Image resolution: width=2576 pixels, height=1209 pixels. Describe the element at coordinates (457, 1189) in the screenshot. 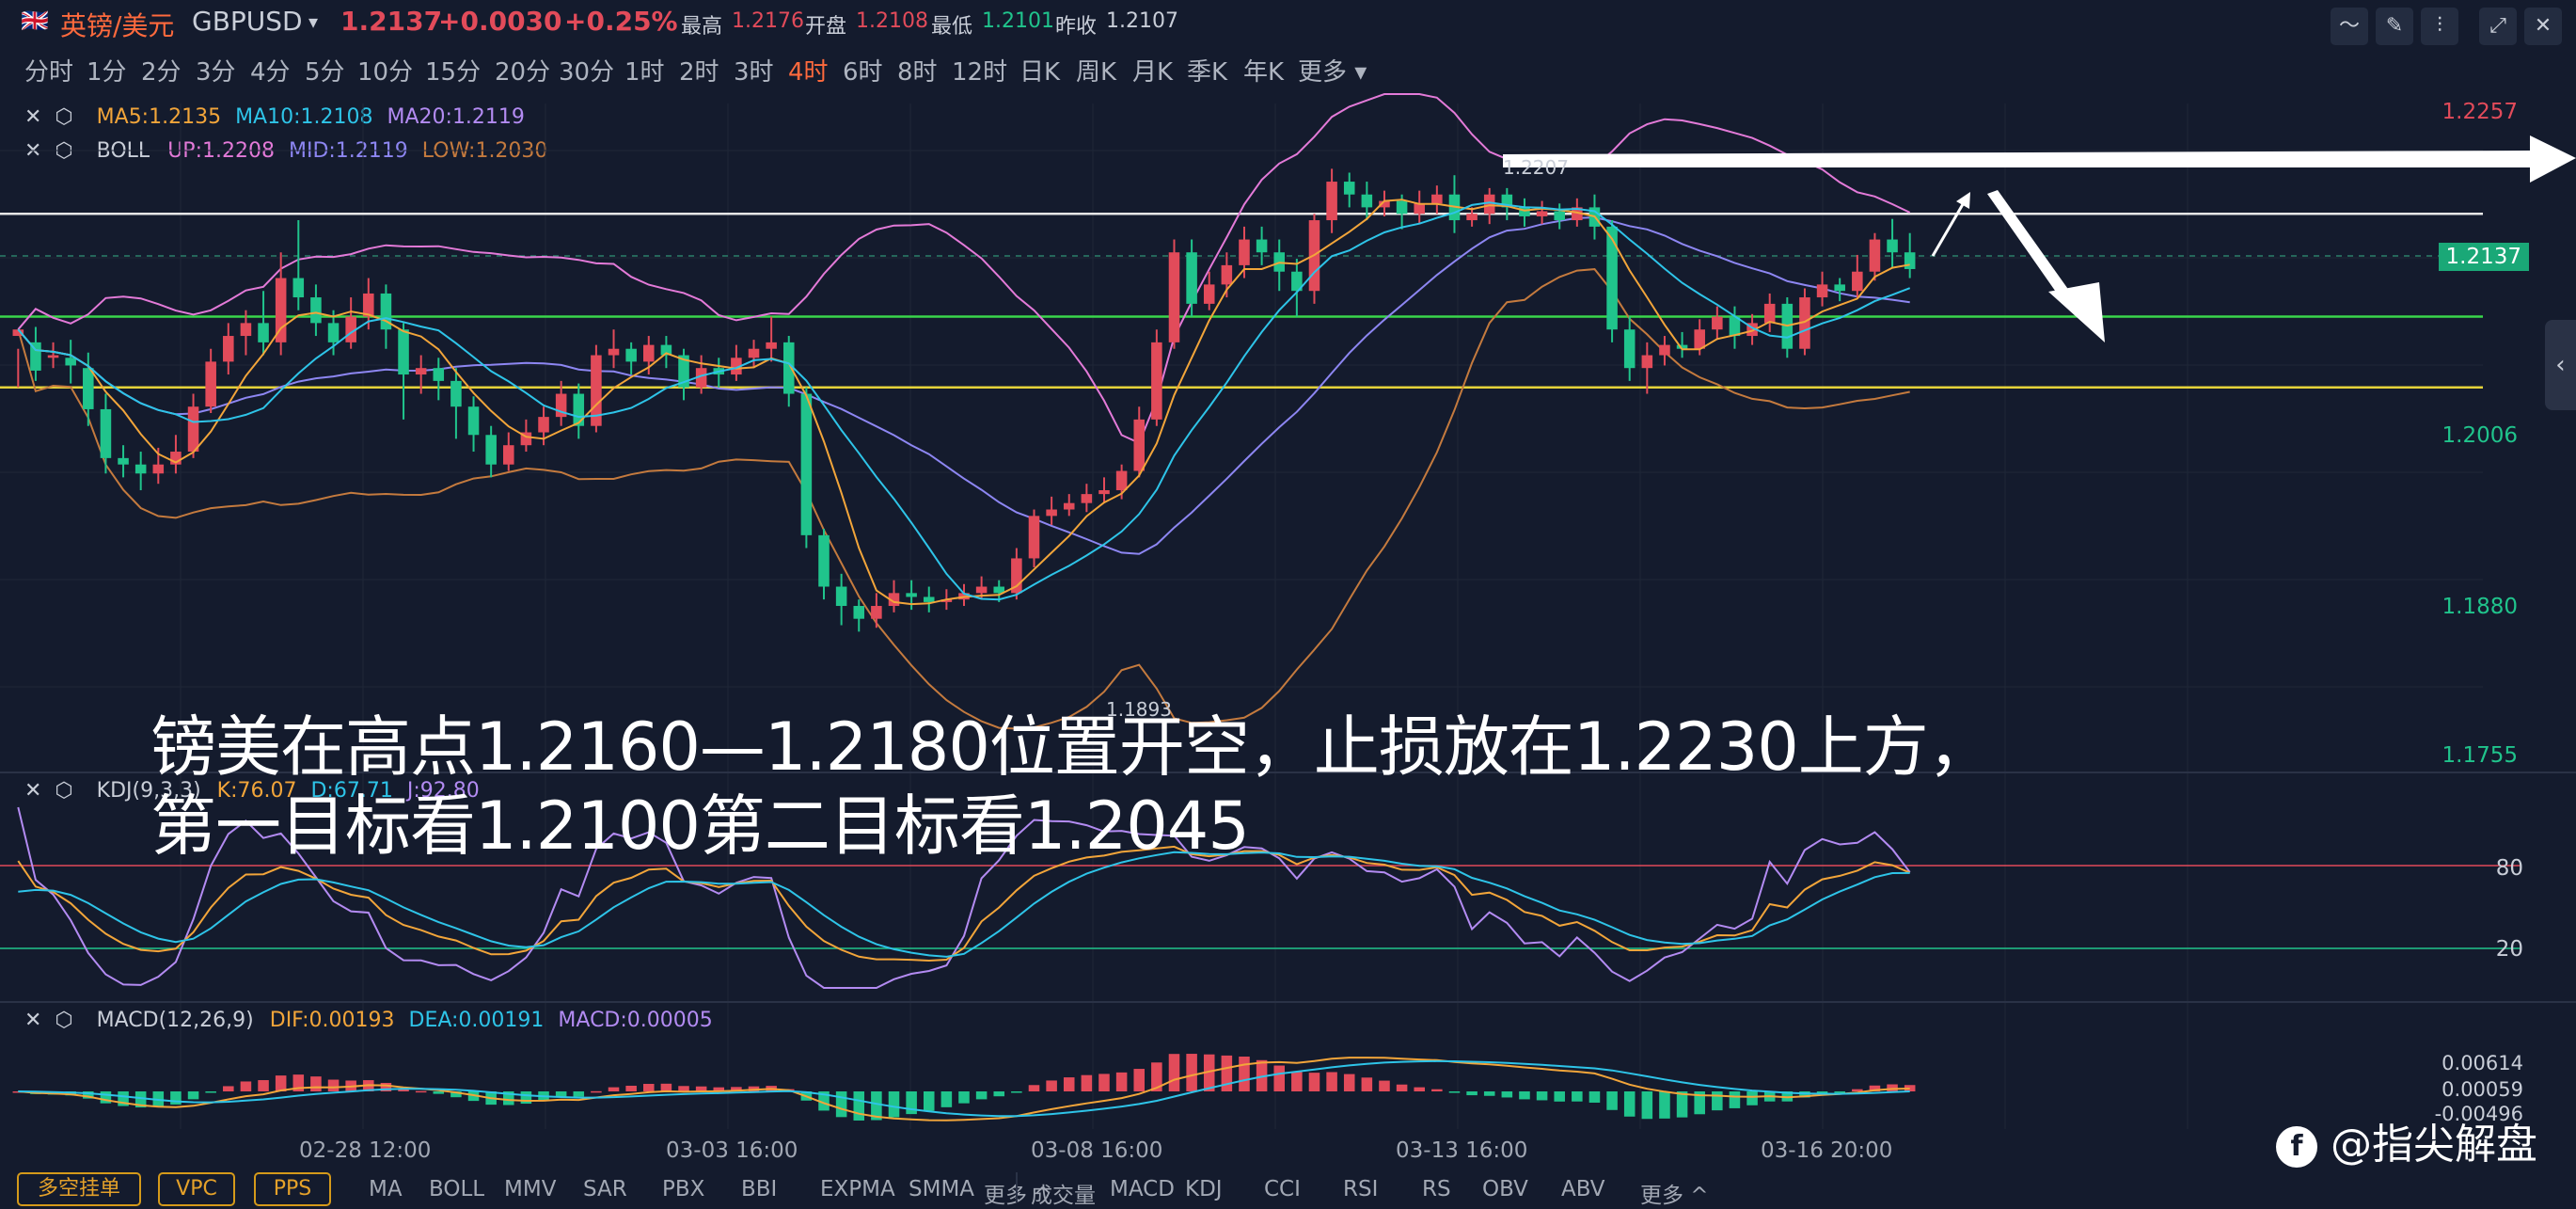

I see `main-ind-1: BOLL` at that location.